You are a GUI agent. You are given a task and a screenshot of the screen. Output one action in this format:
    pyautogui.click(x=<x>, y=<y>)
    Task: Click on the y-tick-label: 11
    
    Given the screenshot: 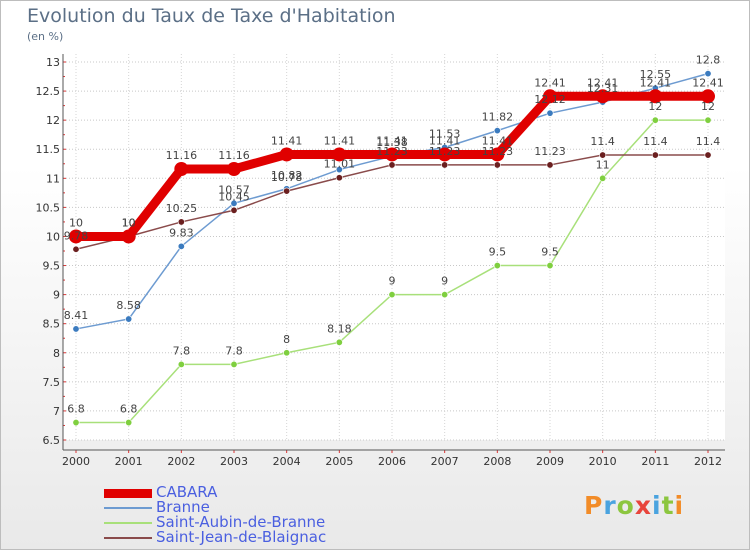 What is the action you would take?
    pyautogui.click(x=53, y=178)
    